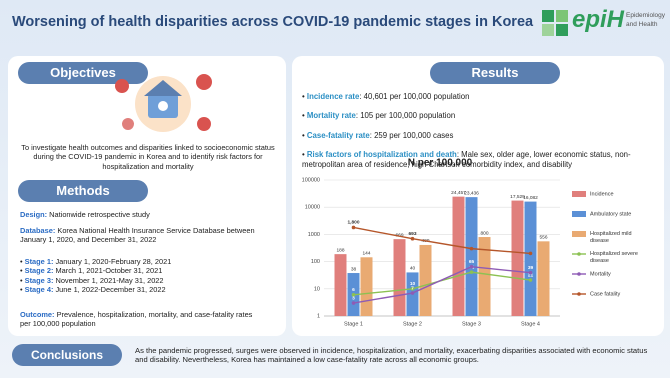 Image resolution: width=670 pixels, height=378 pixels. I want to click on text: : 40,601 per 100,000 population, so click(414, 96).